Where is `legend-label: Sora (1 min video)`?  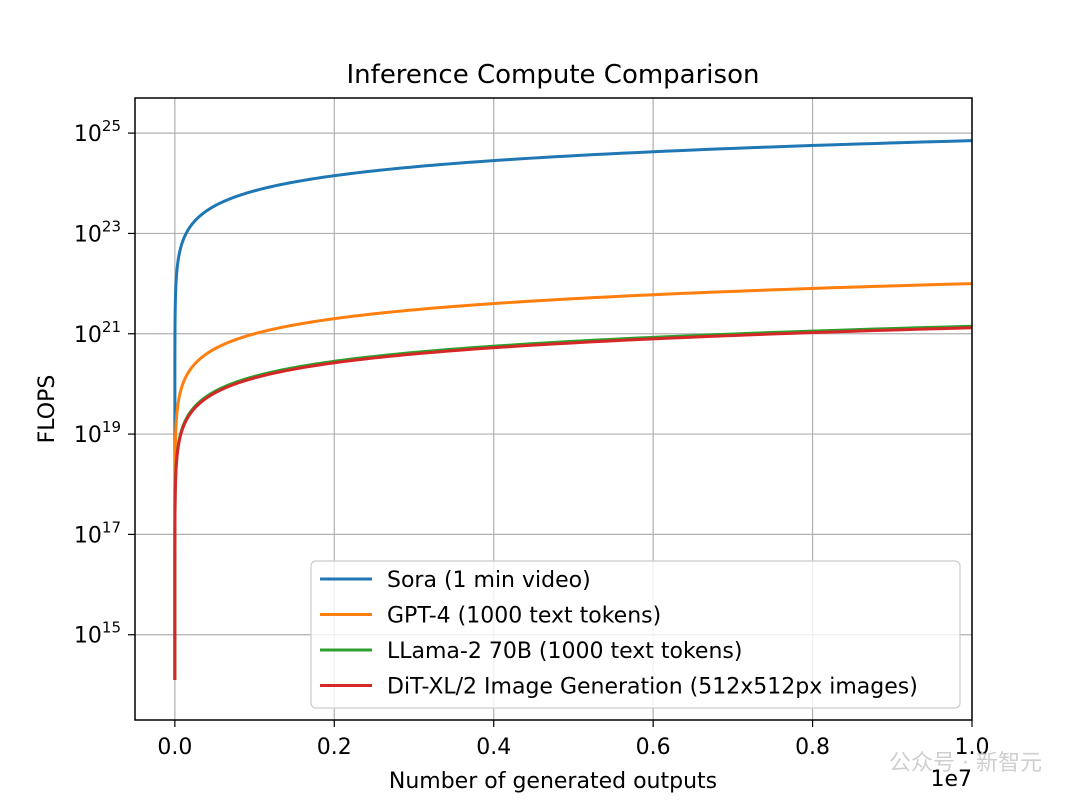 legend-label: Sora (1 min video) is located at coordinates (489, 580).